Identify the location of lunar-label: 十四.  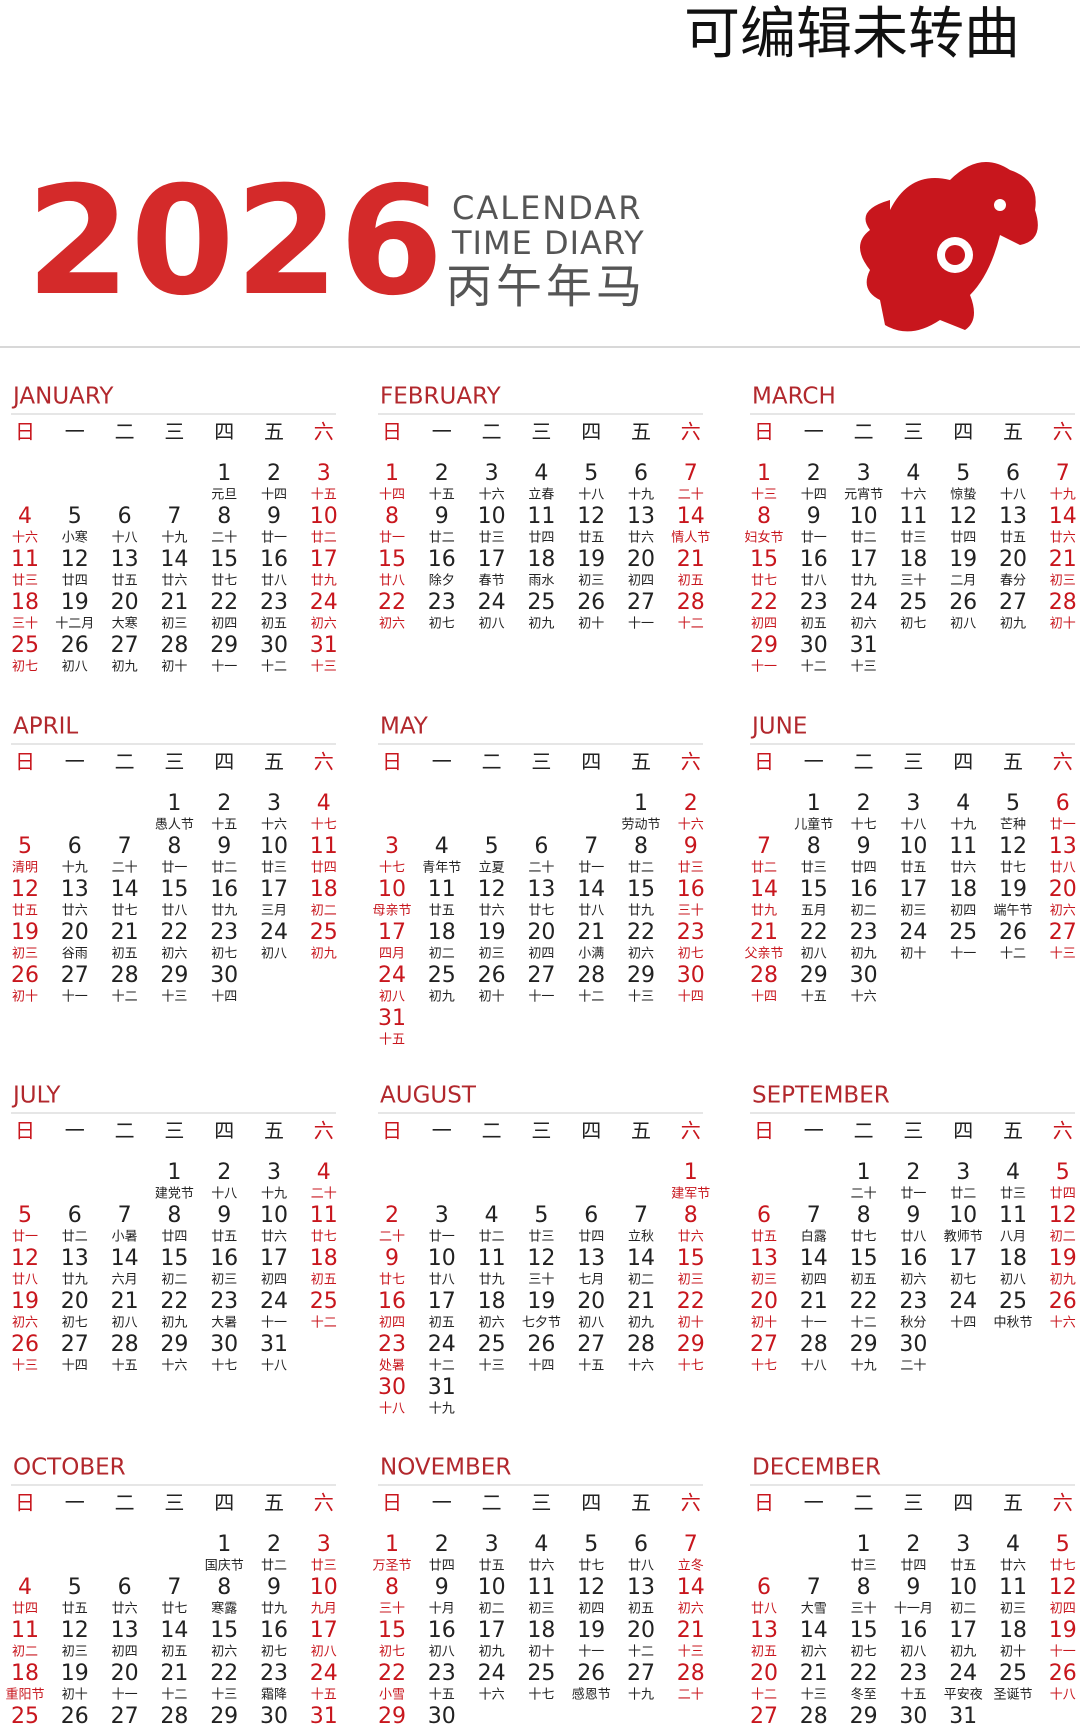
(963, 1323).